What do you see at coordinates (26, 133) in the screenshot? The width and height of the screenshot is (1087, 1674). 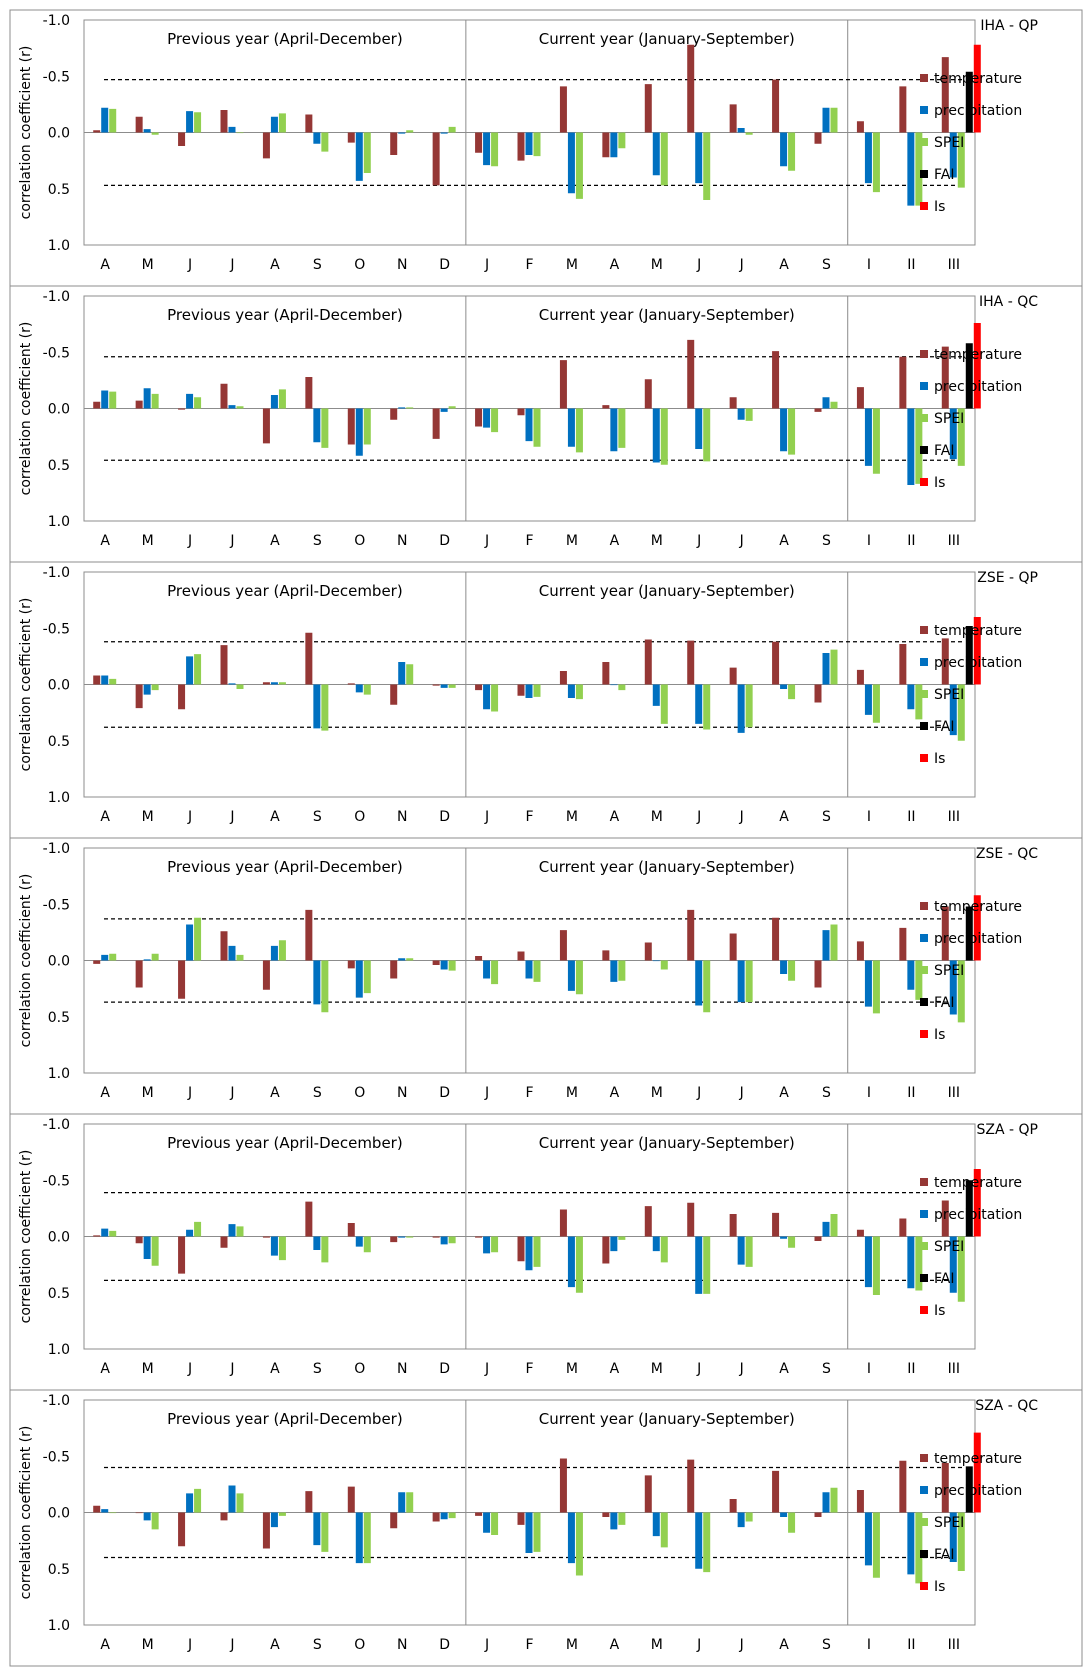 I see `y-axis-label: correlation coefficient (r)` at bounding box center [26, 133].